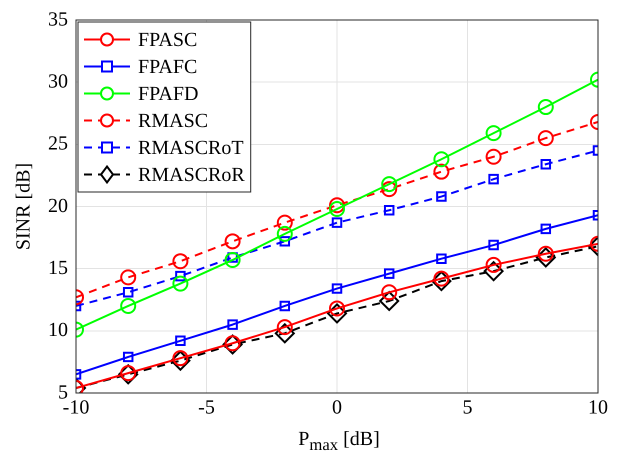 The height and width of the screenshot is (463, 618). Describe the element at coordinates (168, 93) in the screenshot. I see `legend-label: FPAFD` at that location.